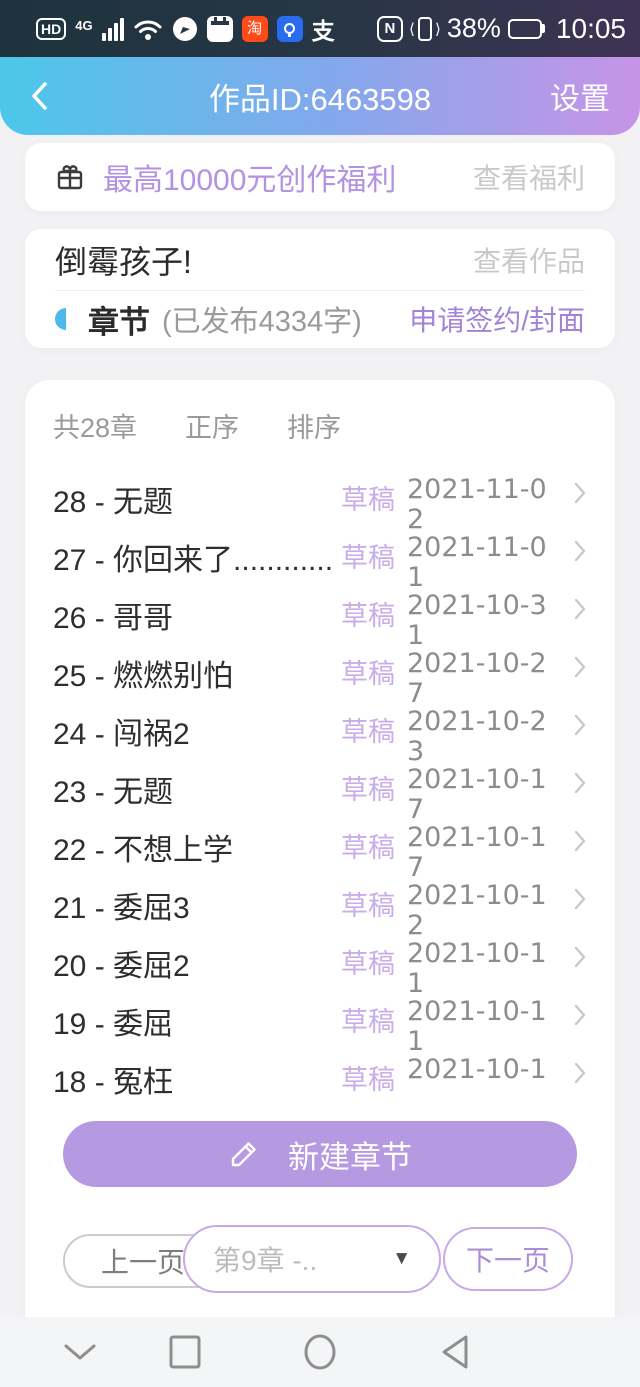  What do you see at coordinates (95, 428) in the screenshot?
I see `chapter-total-label: 共28章` at bounding box center [95, 428].